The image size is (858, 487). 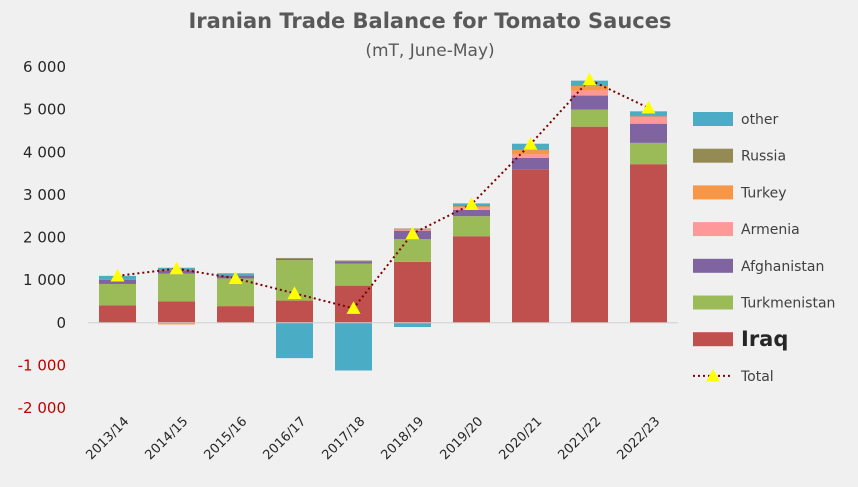 What do you see at coordinates (344, 438) in the screenshot?
I see `x-tick-label: 2017/18` at bounding box center [344, 438].